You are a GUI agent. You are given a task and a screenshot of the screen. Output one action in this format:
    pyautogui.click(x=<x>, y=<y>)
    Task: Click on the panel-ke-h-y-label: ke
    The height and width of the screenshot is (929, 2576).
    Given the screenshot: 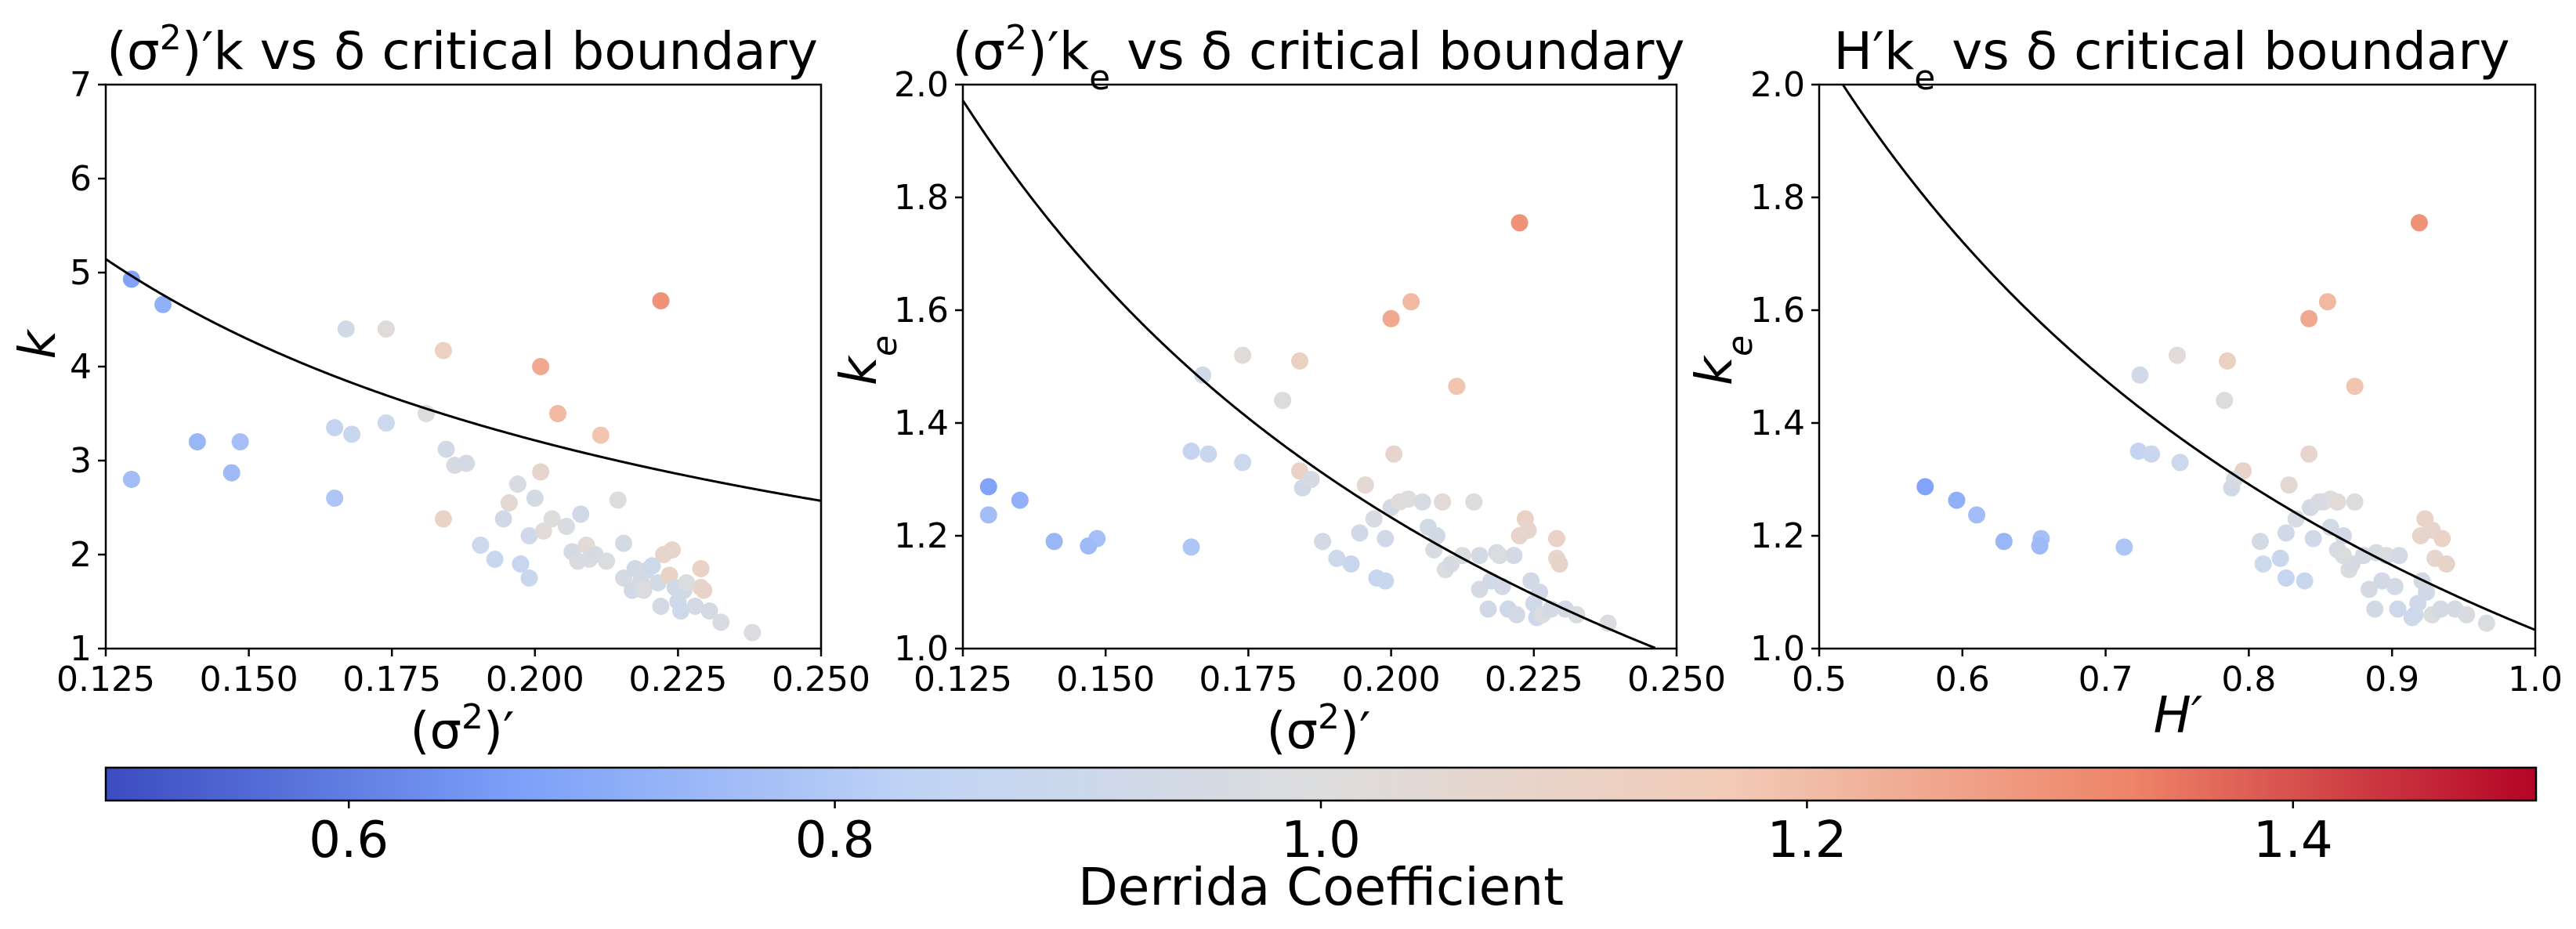 What is the action you would take?
    pyautogui.click(x=1723, y=360)
    